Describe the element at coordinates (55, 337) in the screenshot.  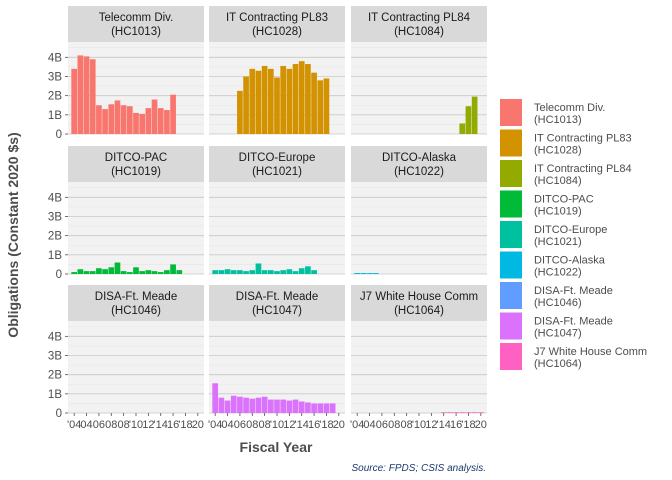
I see `y-tick-label: 4B` at that location.